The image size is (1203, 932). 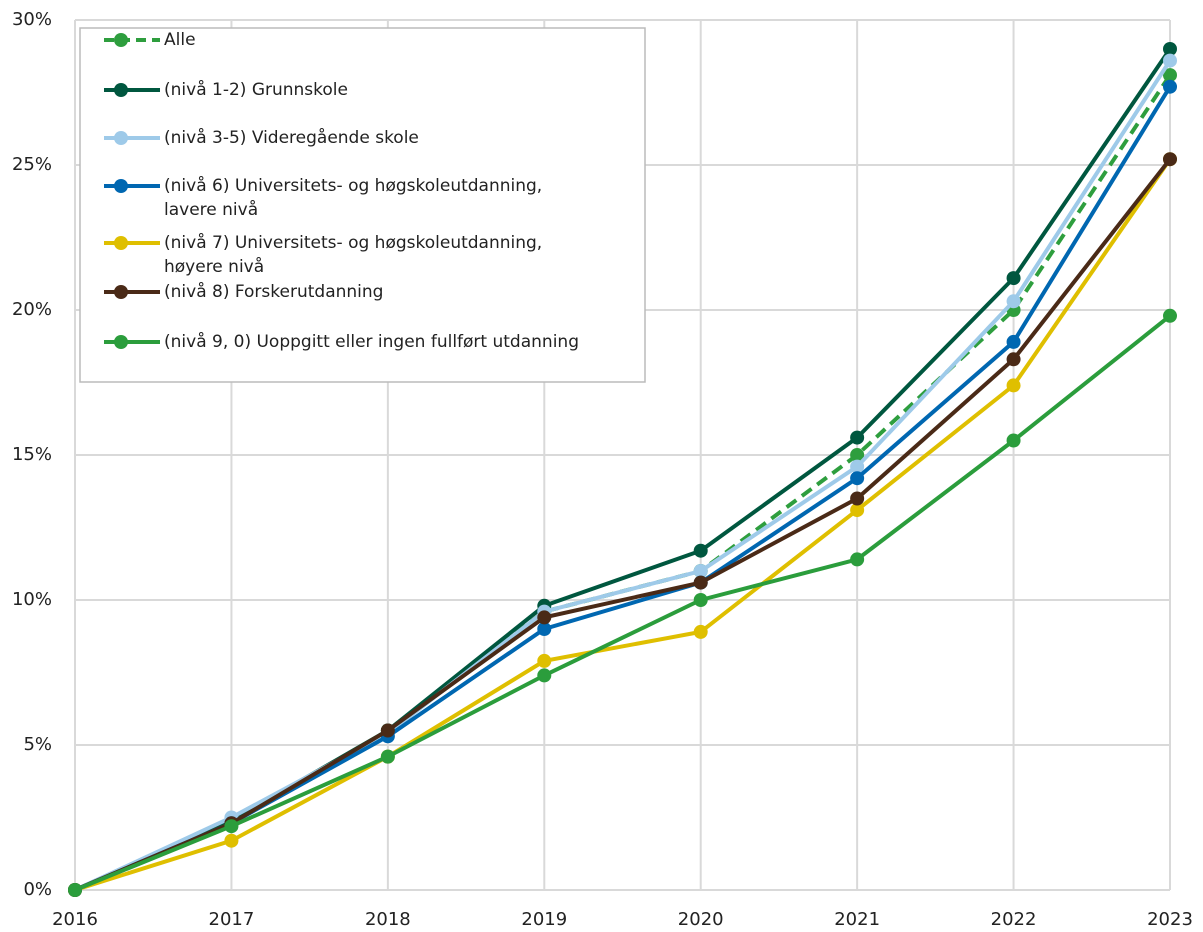 What do you see at coordinates (1014, 919) in the screenshot?
I see `x-tick-label: 2022` at bounding box center [1014, 919].